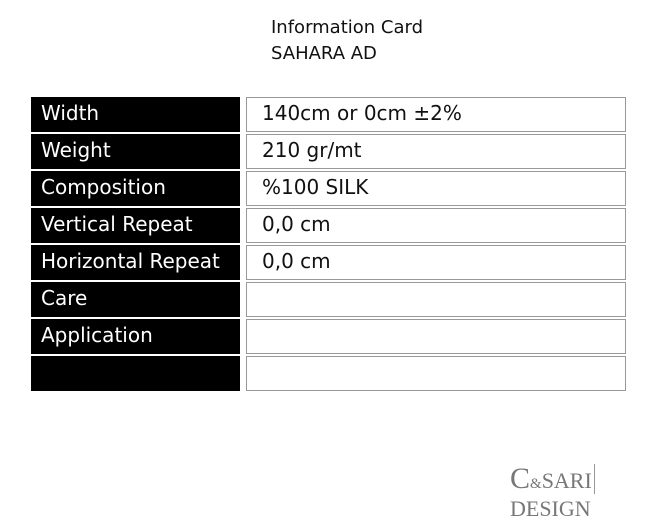  I want to click on card-title: Information Card, so click(347, 27).